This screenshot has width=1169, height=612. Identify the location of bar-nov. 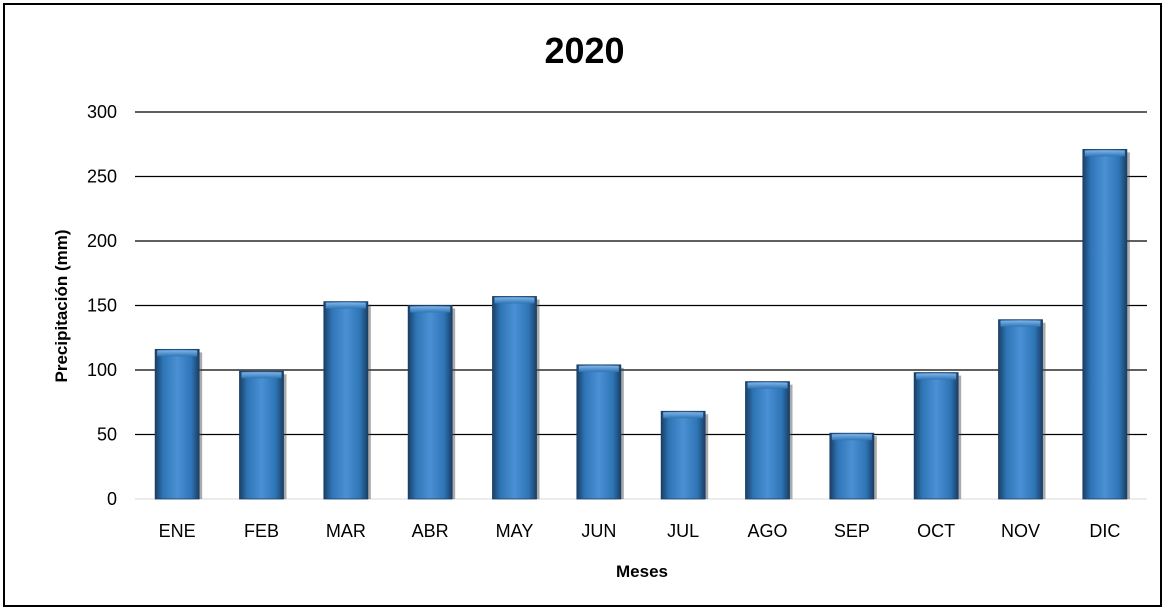
(1020, 409).